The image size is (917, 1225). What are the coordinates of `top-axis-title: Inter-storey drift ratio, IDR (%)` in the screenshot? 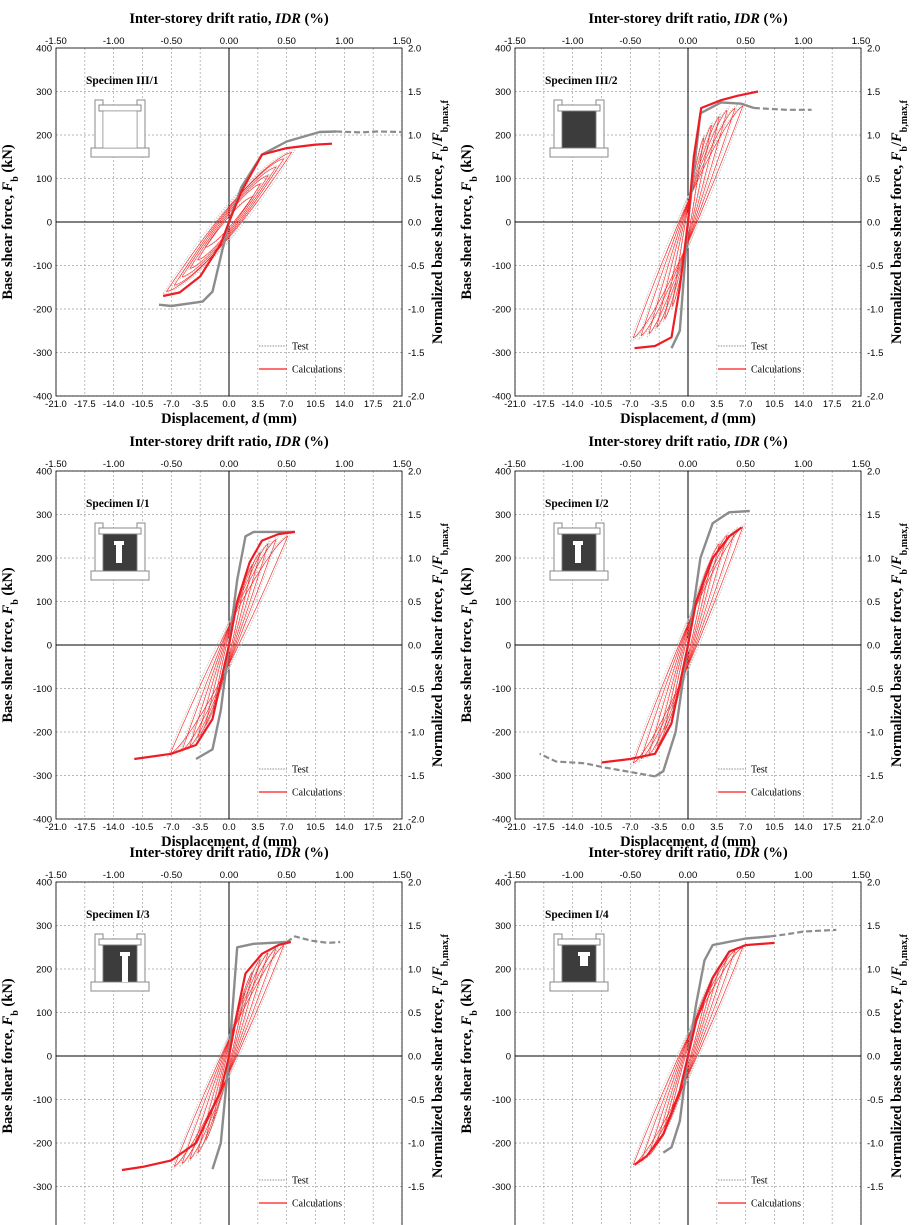 It's located at (229, 442).